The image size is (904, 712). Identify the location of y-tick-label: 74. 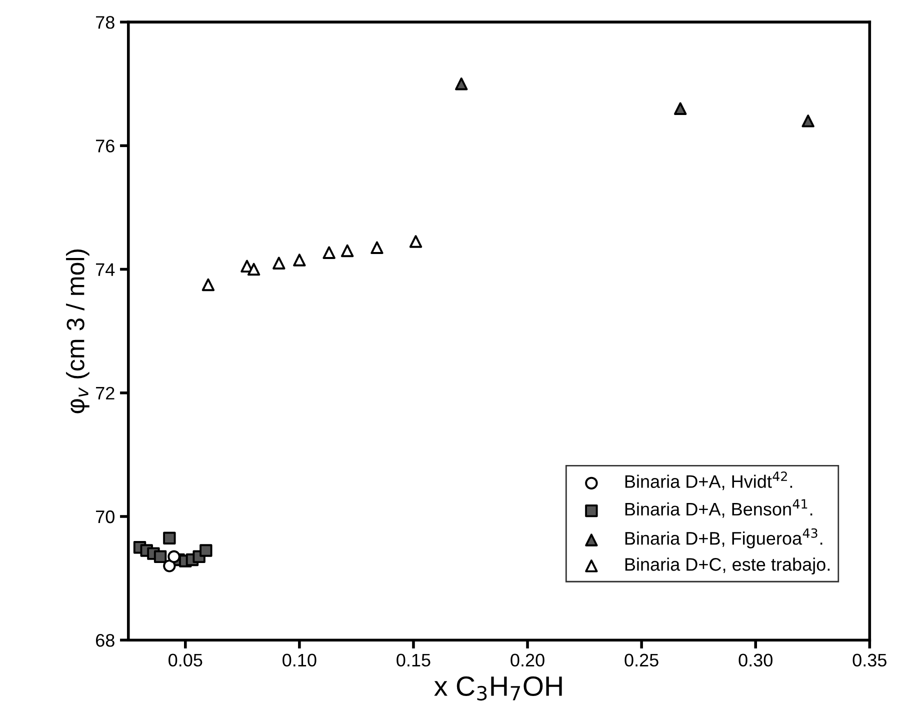
(105, 269).